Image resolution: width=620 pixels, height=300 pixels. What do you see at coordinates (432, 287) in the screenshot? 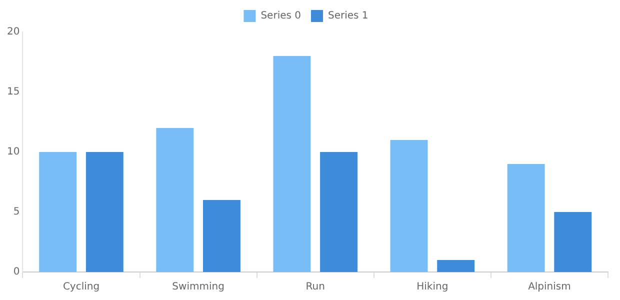
I see `x-tick-label: Hiking` at bounding box center [432, 287].